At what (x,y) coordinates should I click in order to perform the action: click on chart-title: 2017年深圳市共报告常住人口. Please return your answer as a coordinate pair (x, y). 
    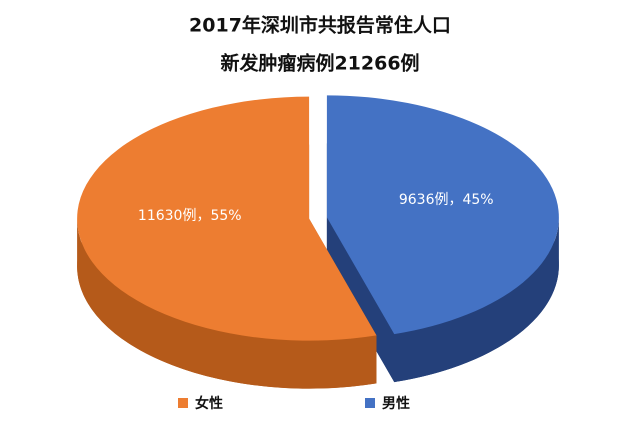
    Looking at the image, I should click on (320, 25).